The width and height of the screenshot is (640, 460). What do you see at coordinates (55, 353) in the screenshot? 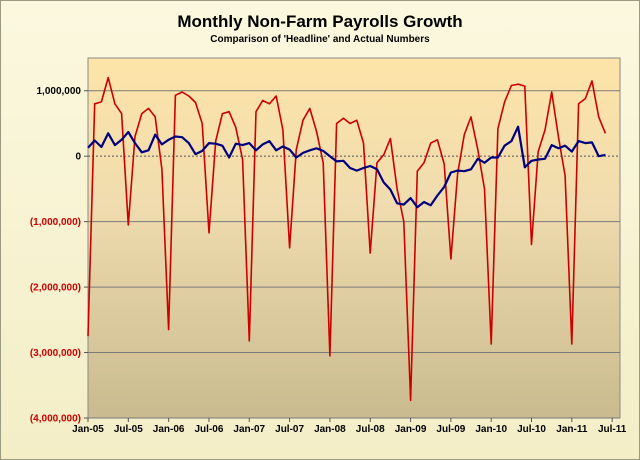
I see `y-tick-label: (3,000,000)` at bounding box center [55, 353].